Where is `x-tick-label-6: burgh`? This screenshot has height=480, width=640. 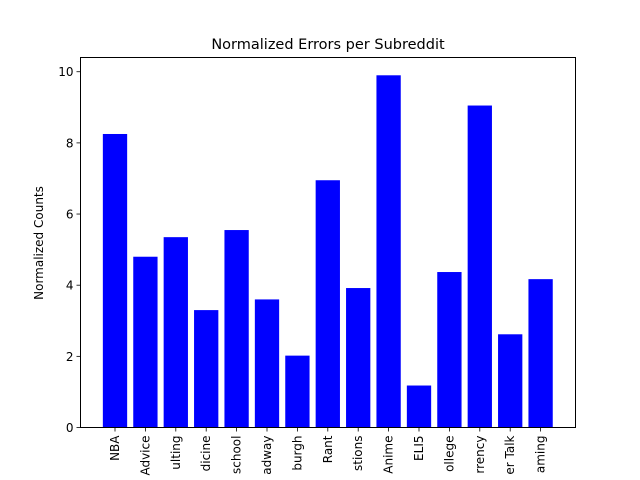
x-tick-label-6: burgh is located at coordinates (297, 453).